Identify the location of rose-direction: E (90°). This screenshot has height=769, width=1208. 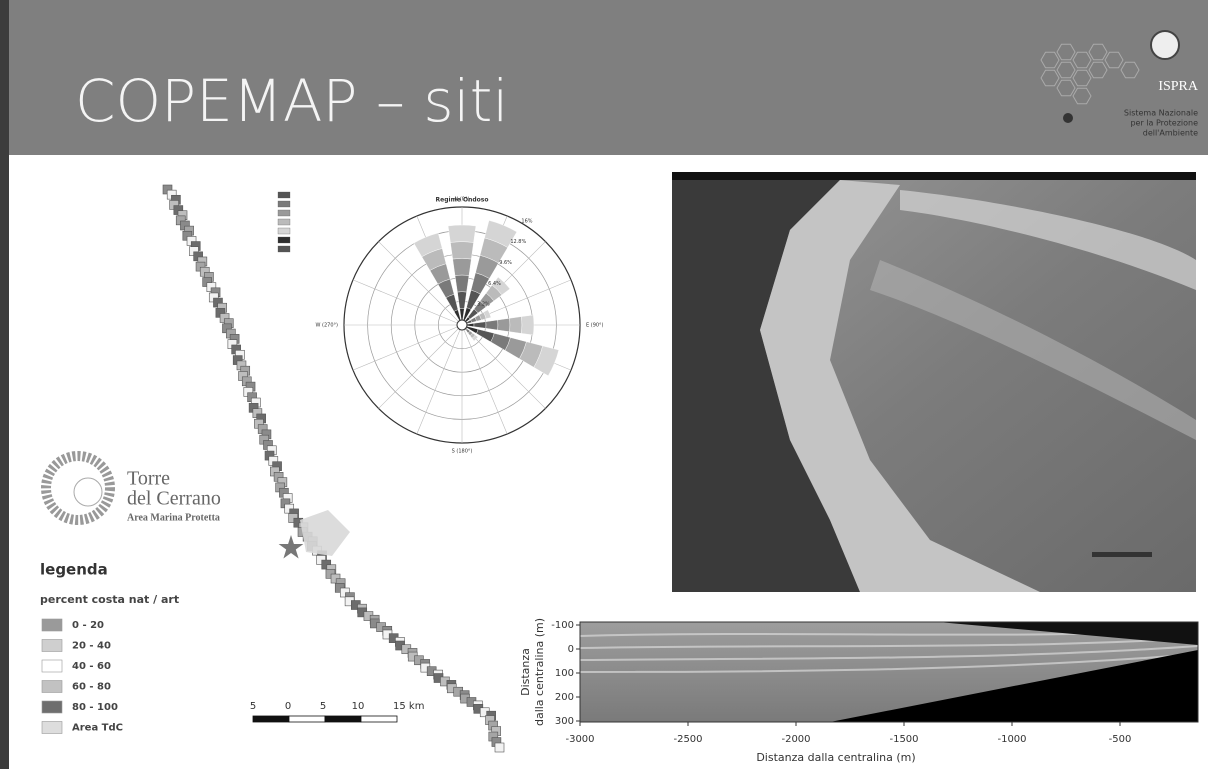
(595, 326).